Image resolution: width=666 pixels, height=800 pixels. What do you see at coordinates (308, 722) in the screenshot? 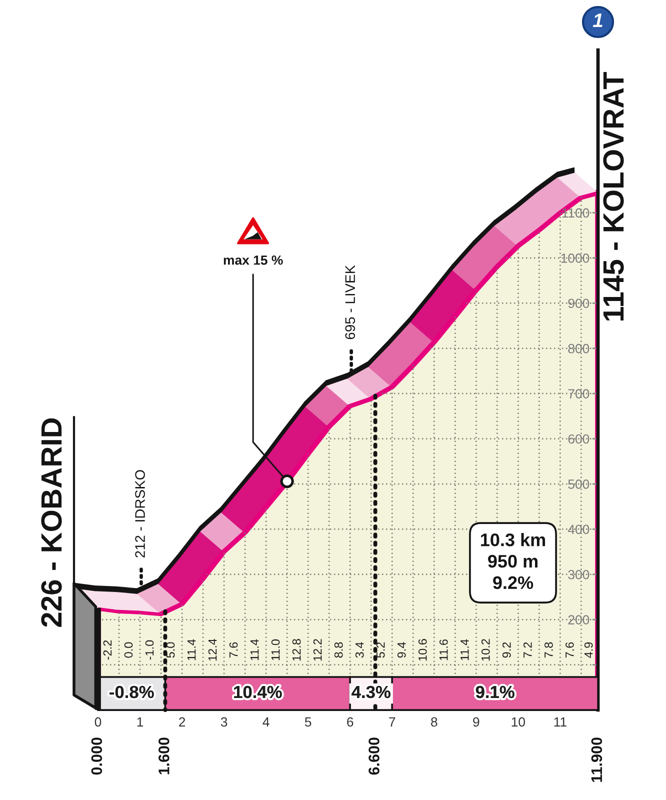
I see `x-tick-label: 5` at bounding box center [308, 722].